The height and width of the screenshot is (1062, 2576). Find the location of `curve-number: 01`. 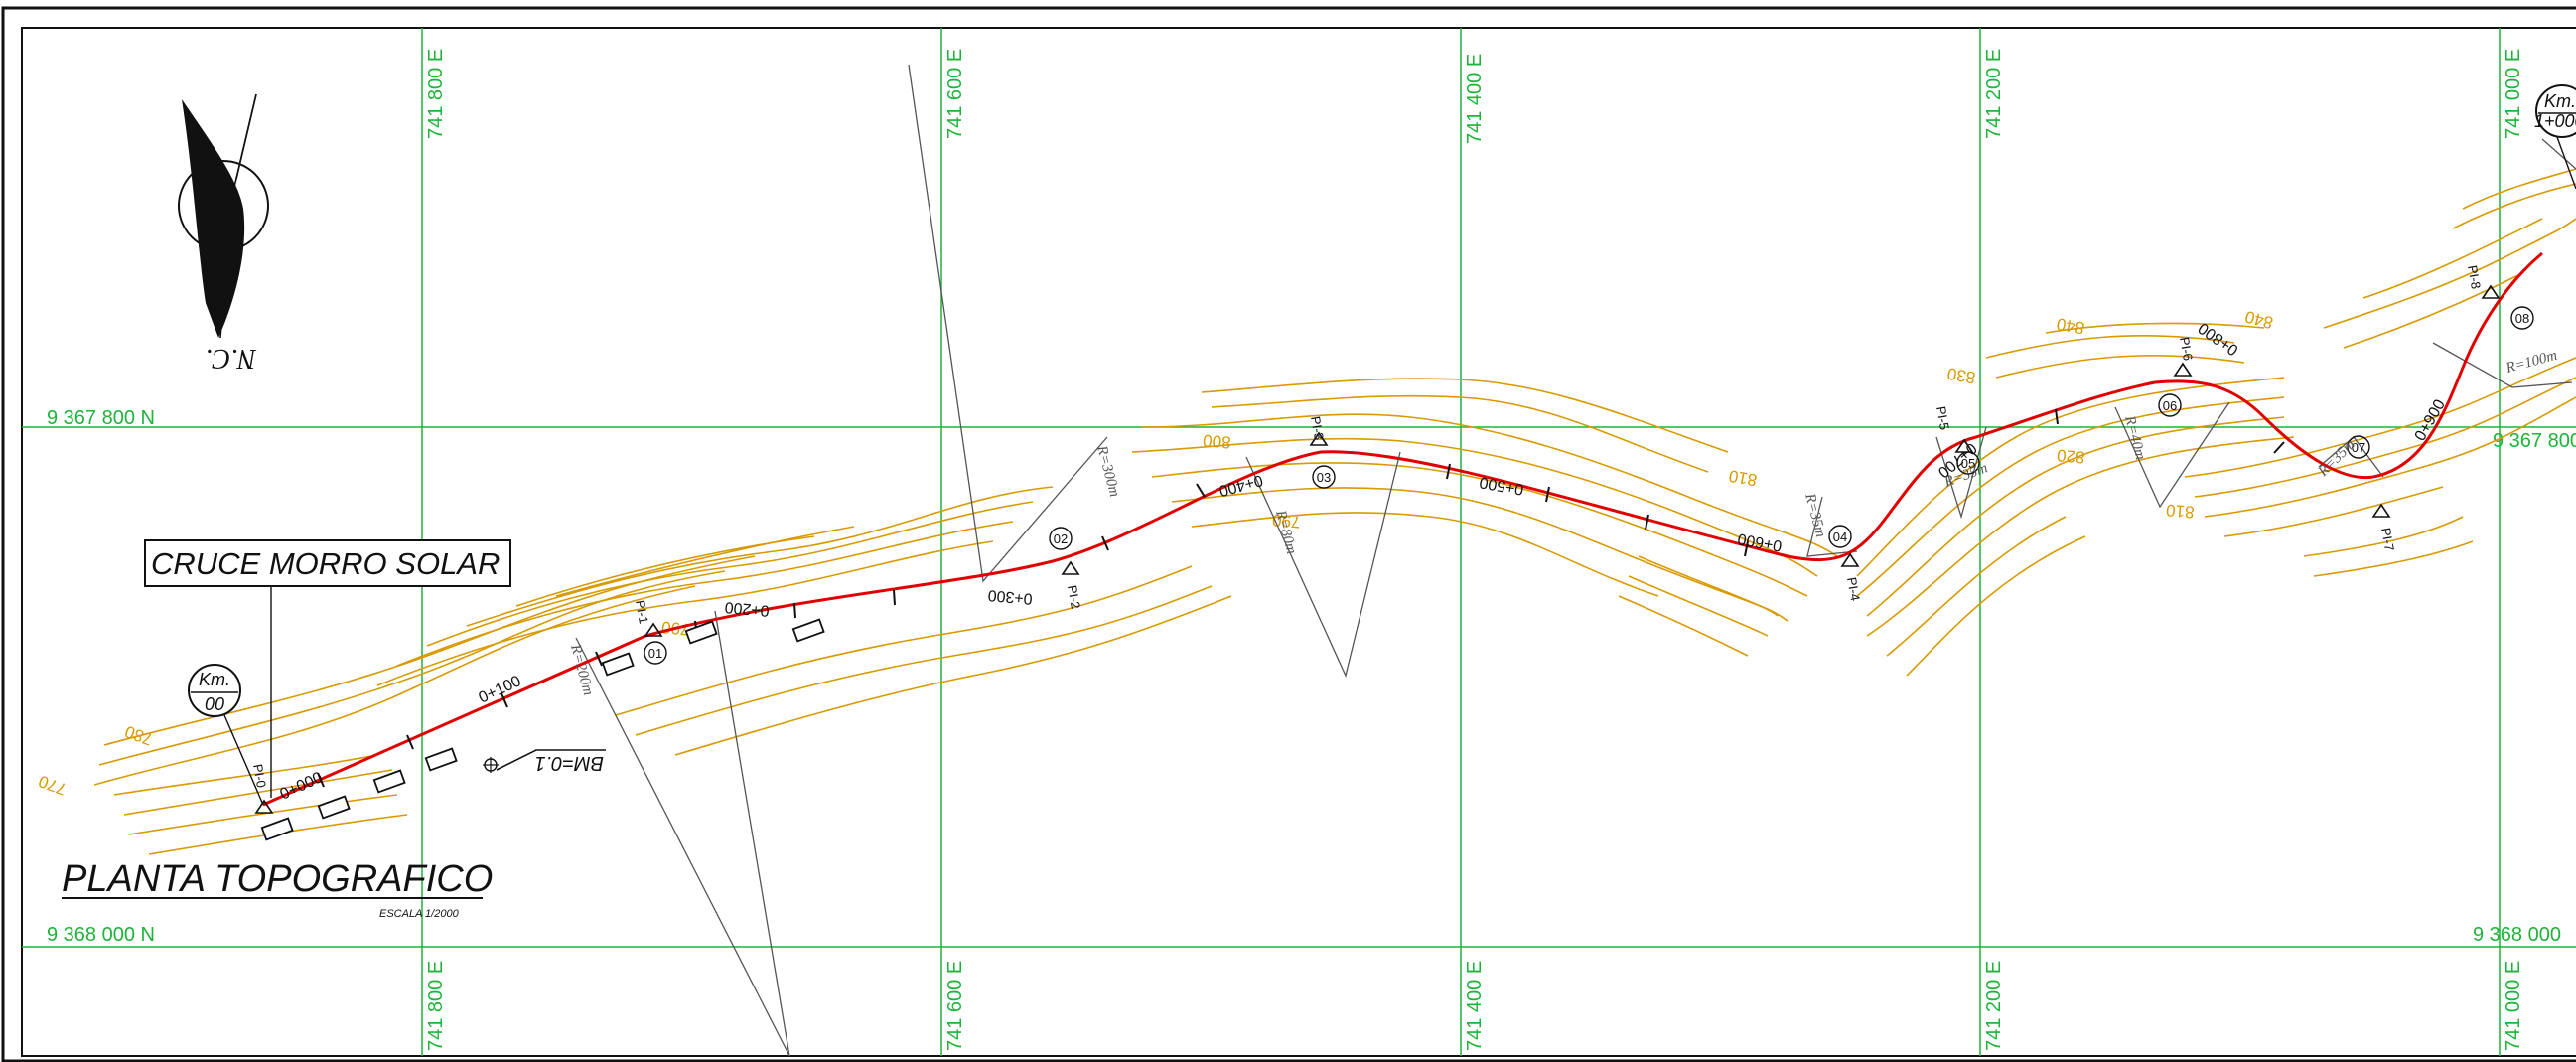

curve-number: 01 is located at coordinates (655, 653).